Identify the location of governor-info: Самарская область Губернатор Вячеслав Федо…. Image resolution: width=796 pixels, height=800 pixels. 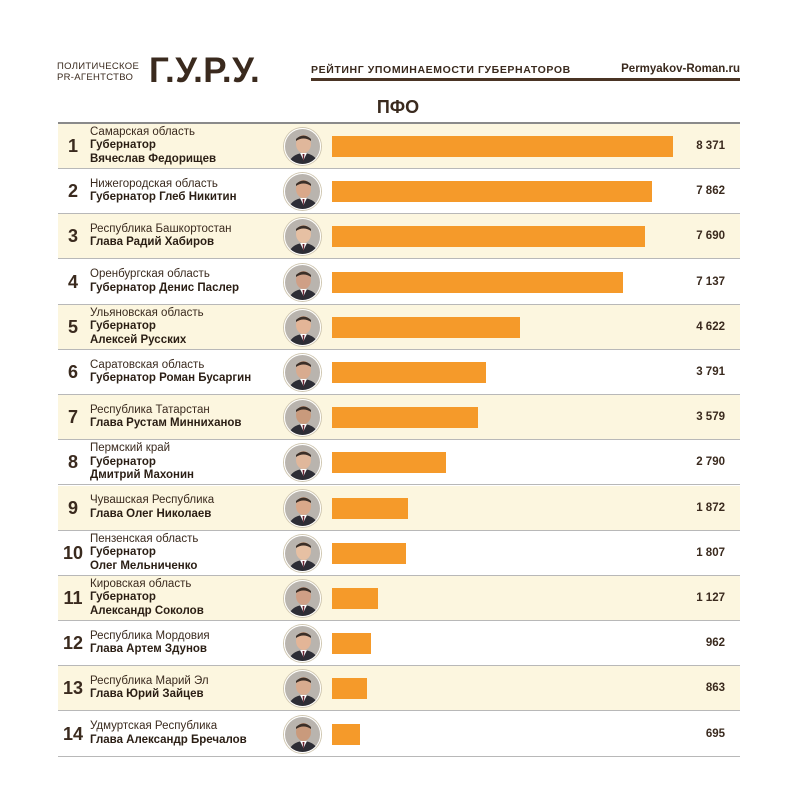
(195, 146).